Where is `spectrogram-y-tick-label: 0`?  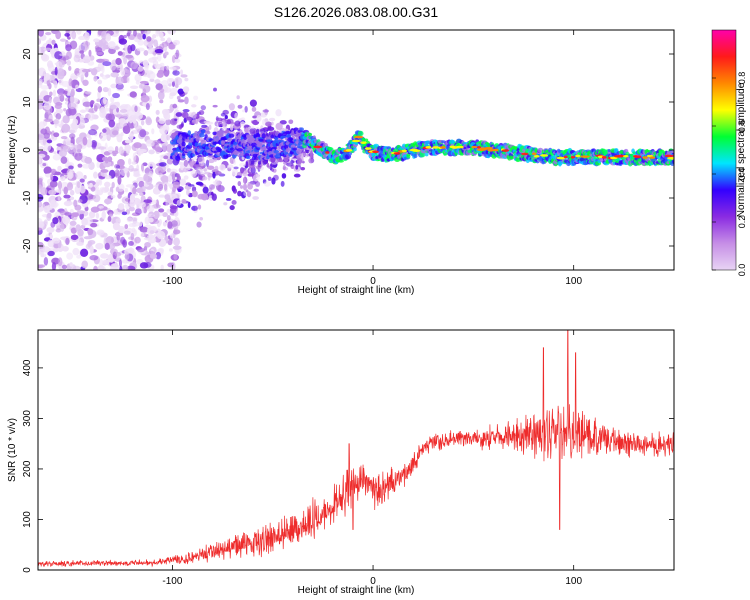
spectrogram-y-tick-label: 0 is located at coordinates (27, 150).